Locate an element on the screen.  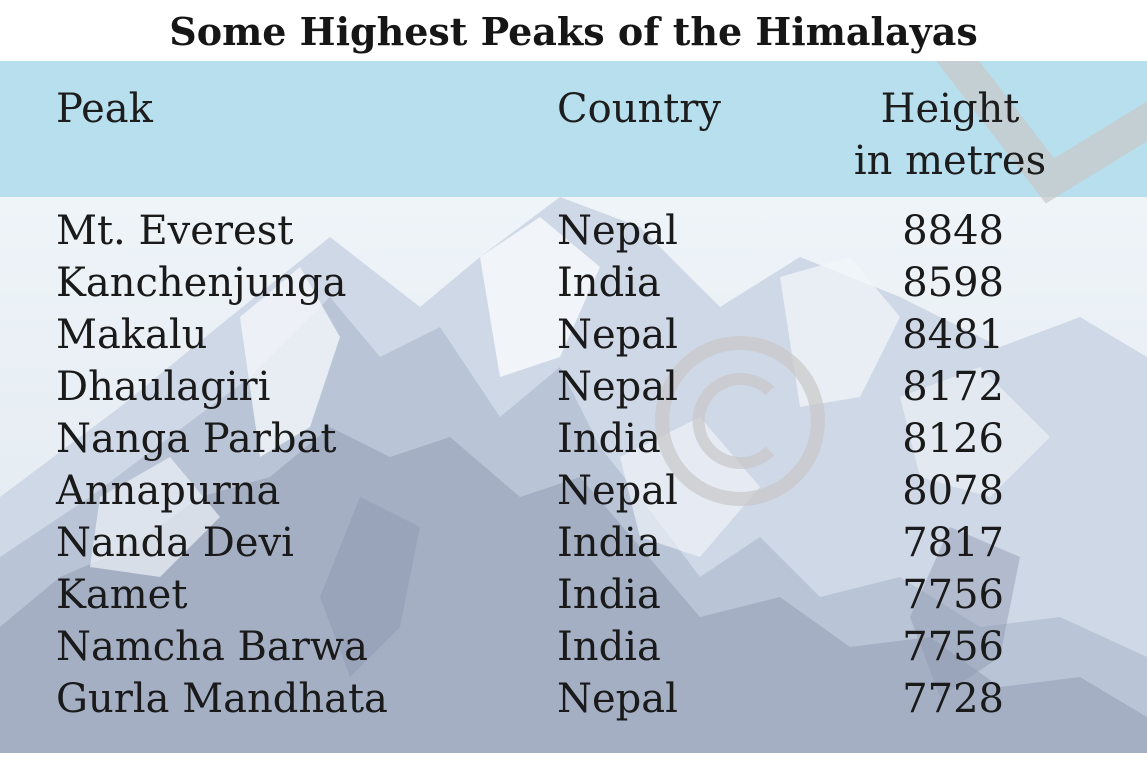
table-row: Nanda Devi India 7817 is located at coordinates (573, 543).